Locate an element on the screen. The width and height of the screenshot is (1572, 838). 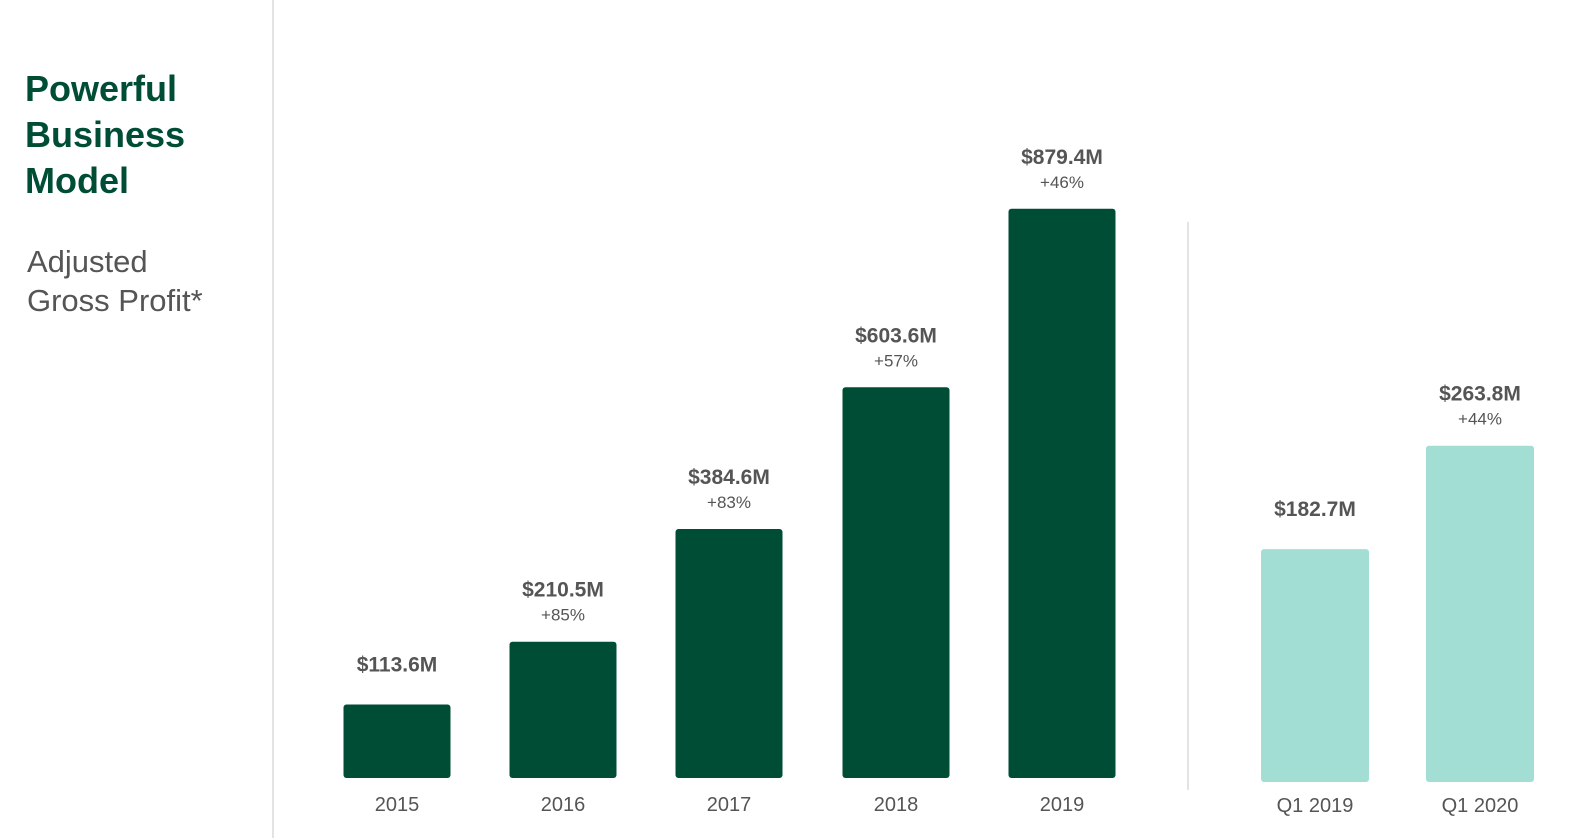
annual-category-label: 2019 is located at coordinates (1062, 805).